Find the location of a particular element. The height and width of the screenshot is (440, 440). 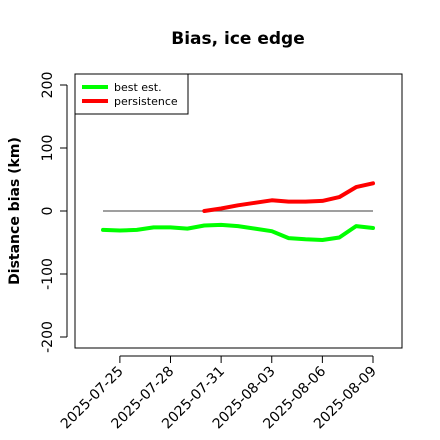

y-tick-label: 0 is located at coordinates (48, 211).